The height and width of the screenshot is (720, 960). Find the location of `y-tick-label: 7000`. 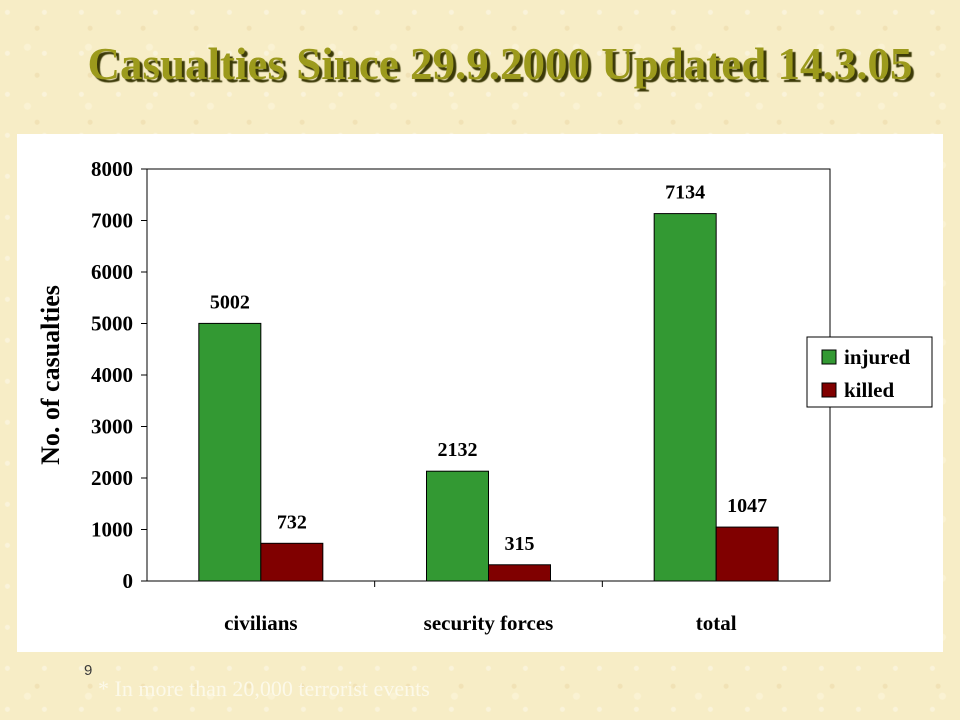

y-tick-label: 7000 is located at coordinates (112, 221).